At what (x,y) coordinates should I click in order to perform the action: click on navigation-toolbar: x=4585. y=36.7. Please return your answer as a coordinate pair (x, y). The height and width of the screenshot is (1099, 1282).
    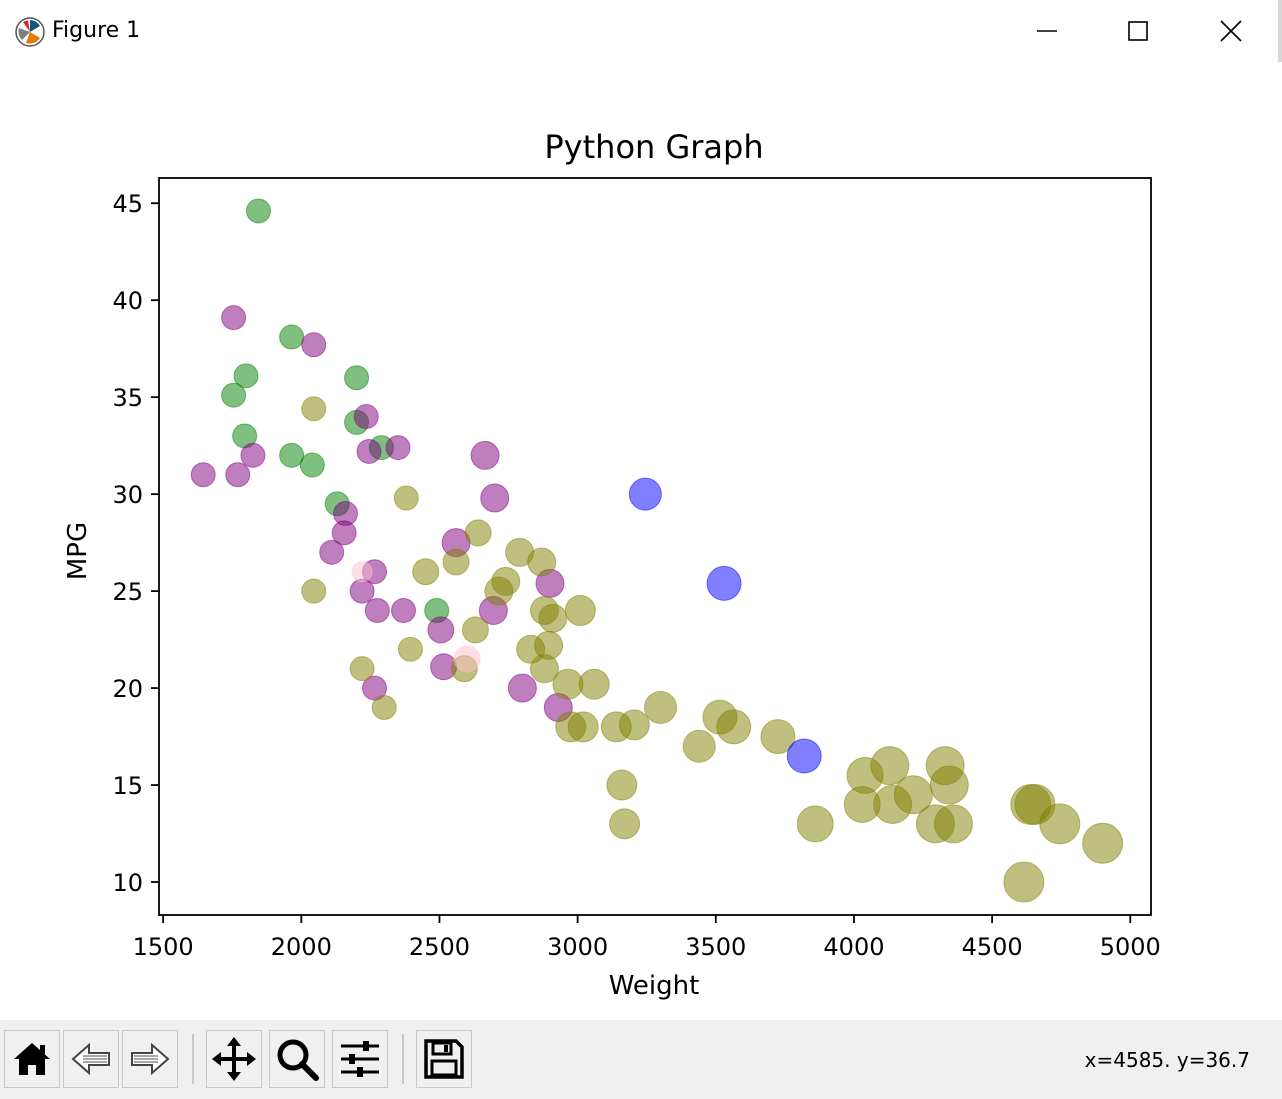
    Looking at the image, I should click on (641, 1059).